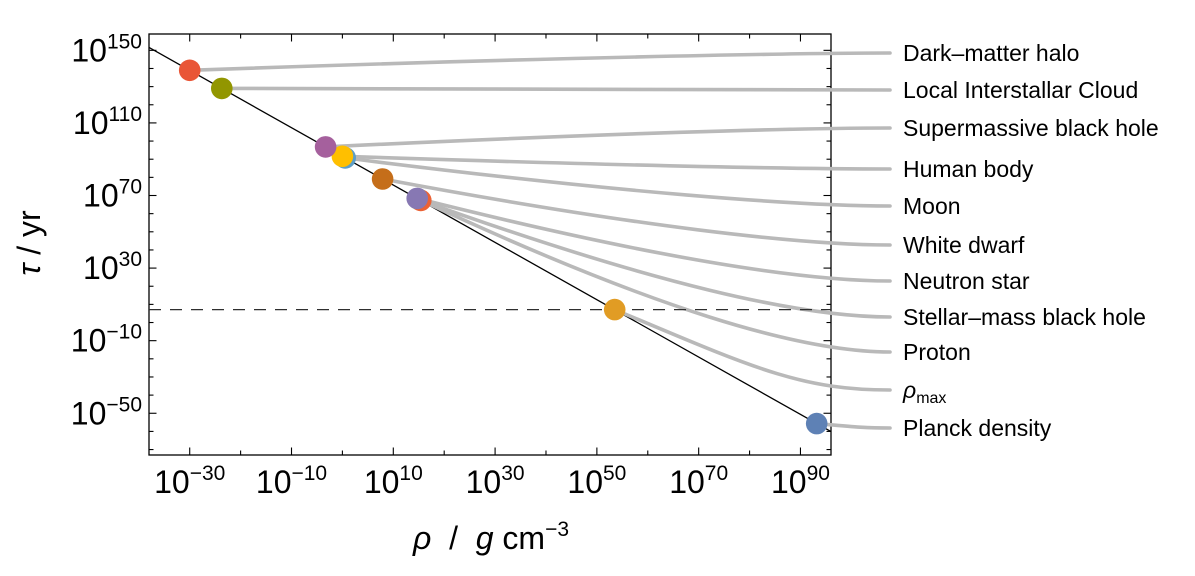  Describe the element at coordinates (106, 49) in the screenshot. I see `y-tick-label-10e150: 10150` at that location.